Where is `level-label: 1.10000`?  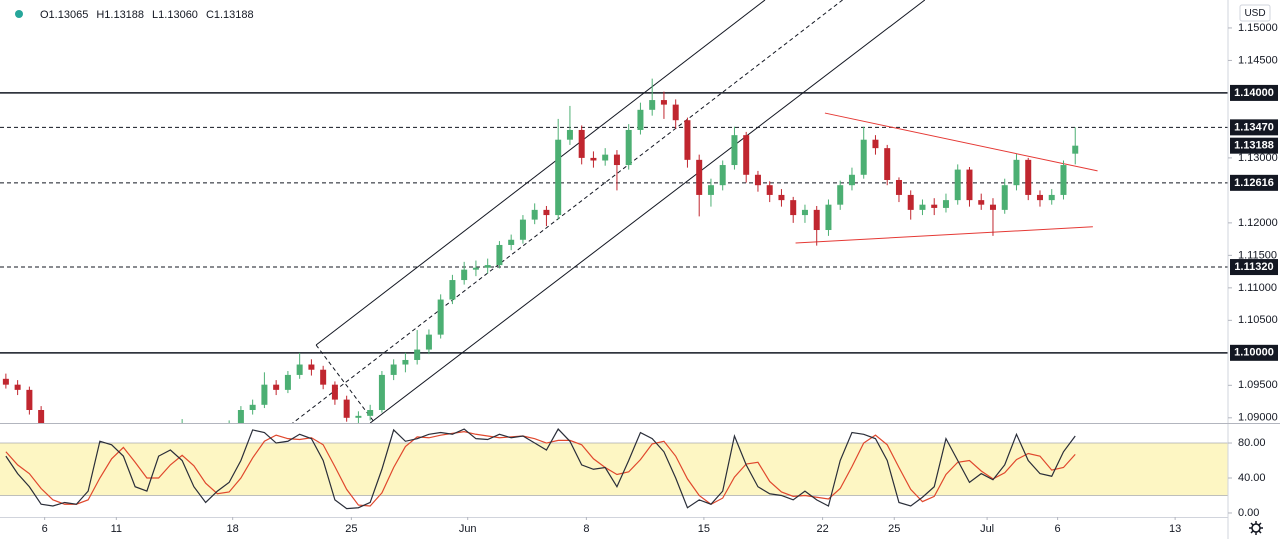
level-label: 1.10000 is located at coordinates (1254, 353).